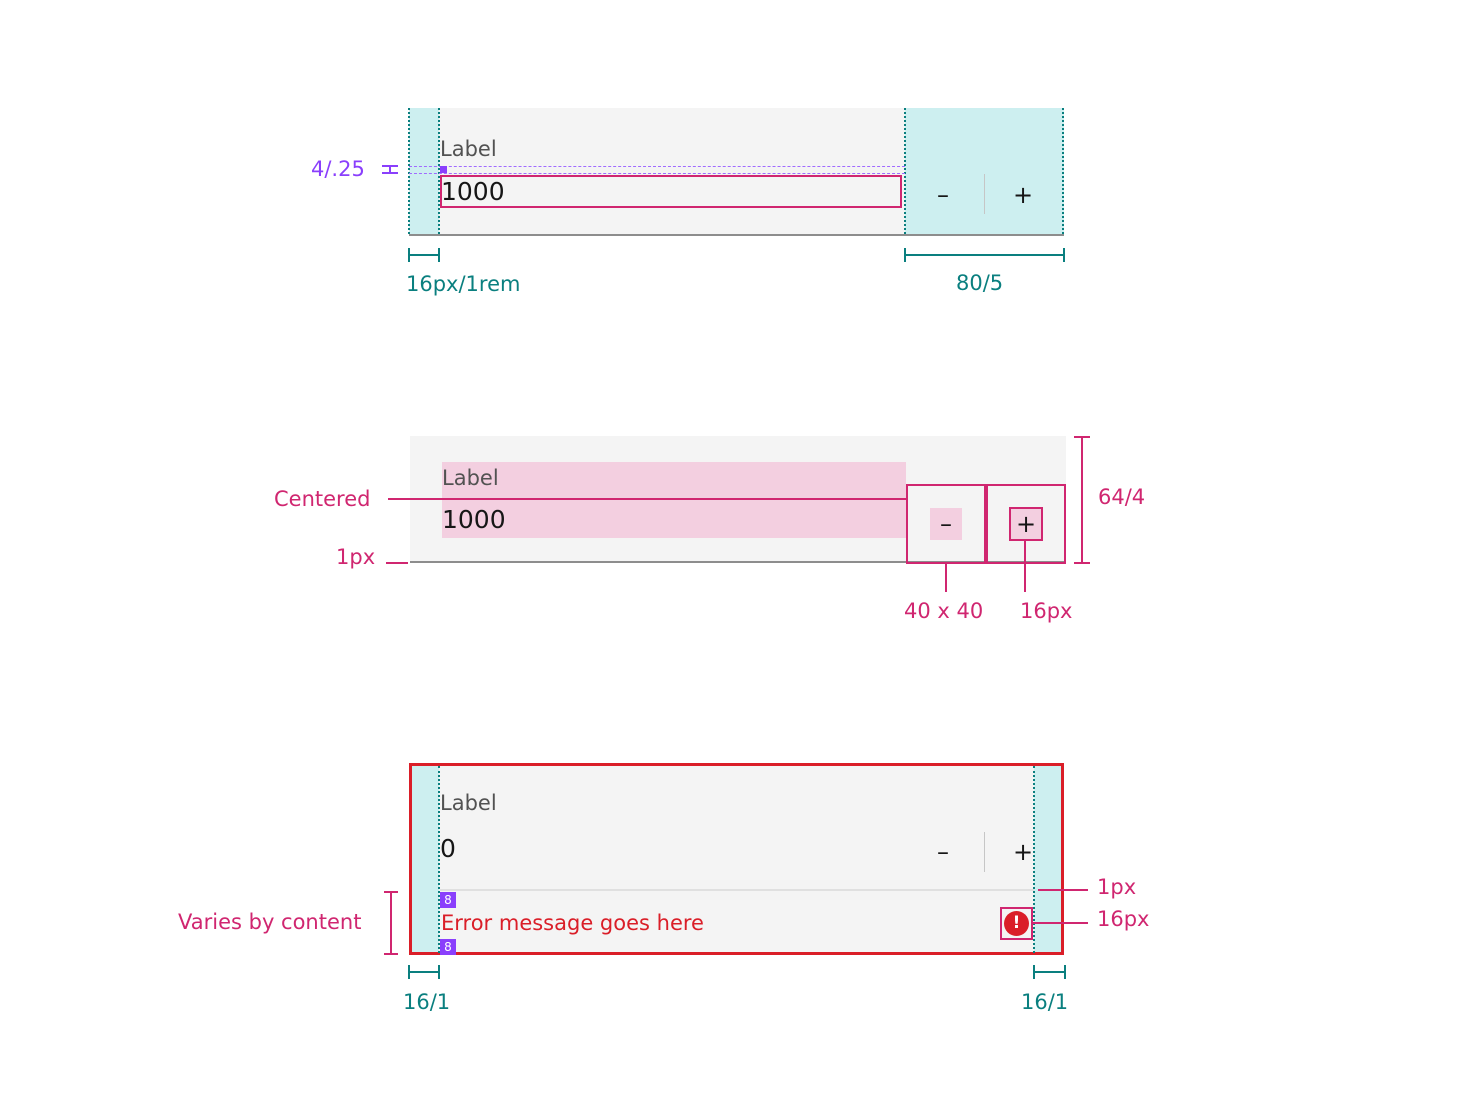 The image size is (1472, 1104). I want to click on spacing-marker, so click(443, 169).